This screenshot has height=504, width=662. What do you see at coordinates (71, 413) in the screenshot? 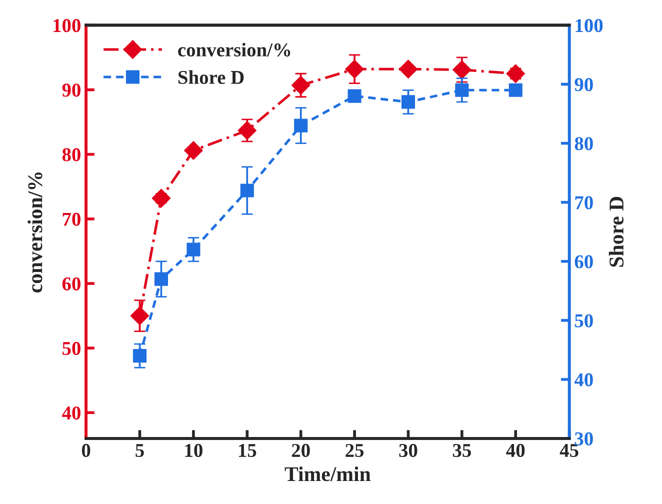
I see `y-tick-label: 40` at bounding box center [71, 413].